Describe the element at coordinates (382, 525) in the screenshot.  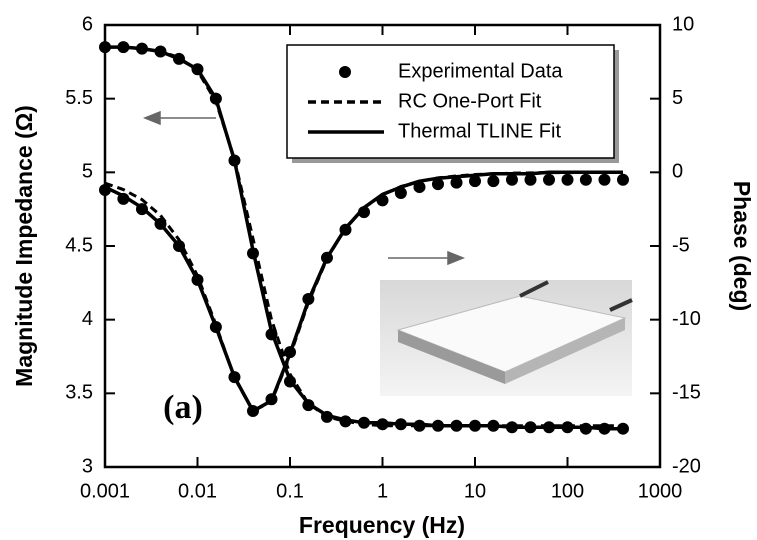
I see `x-axis-label: Frequency (Hz)` at that location.